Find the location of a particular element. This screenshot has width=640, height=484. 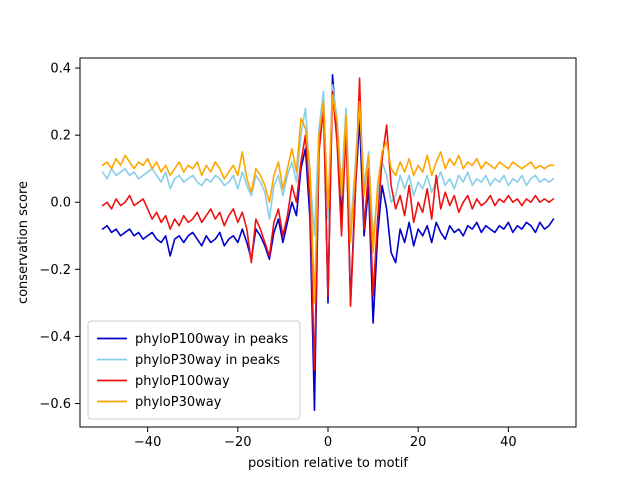

y-axis-label: conservation score is located at coordinates (23, 242).